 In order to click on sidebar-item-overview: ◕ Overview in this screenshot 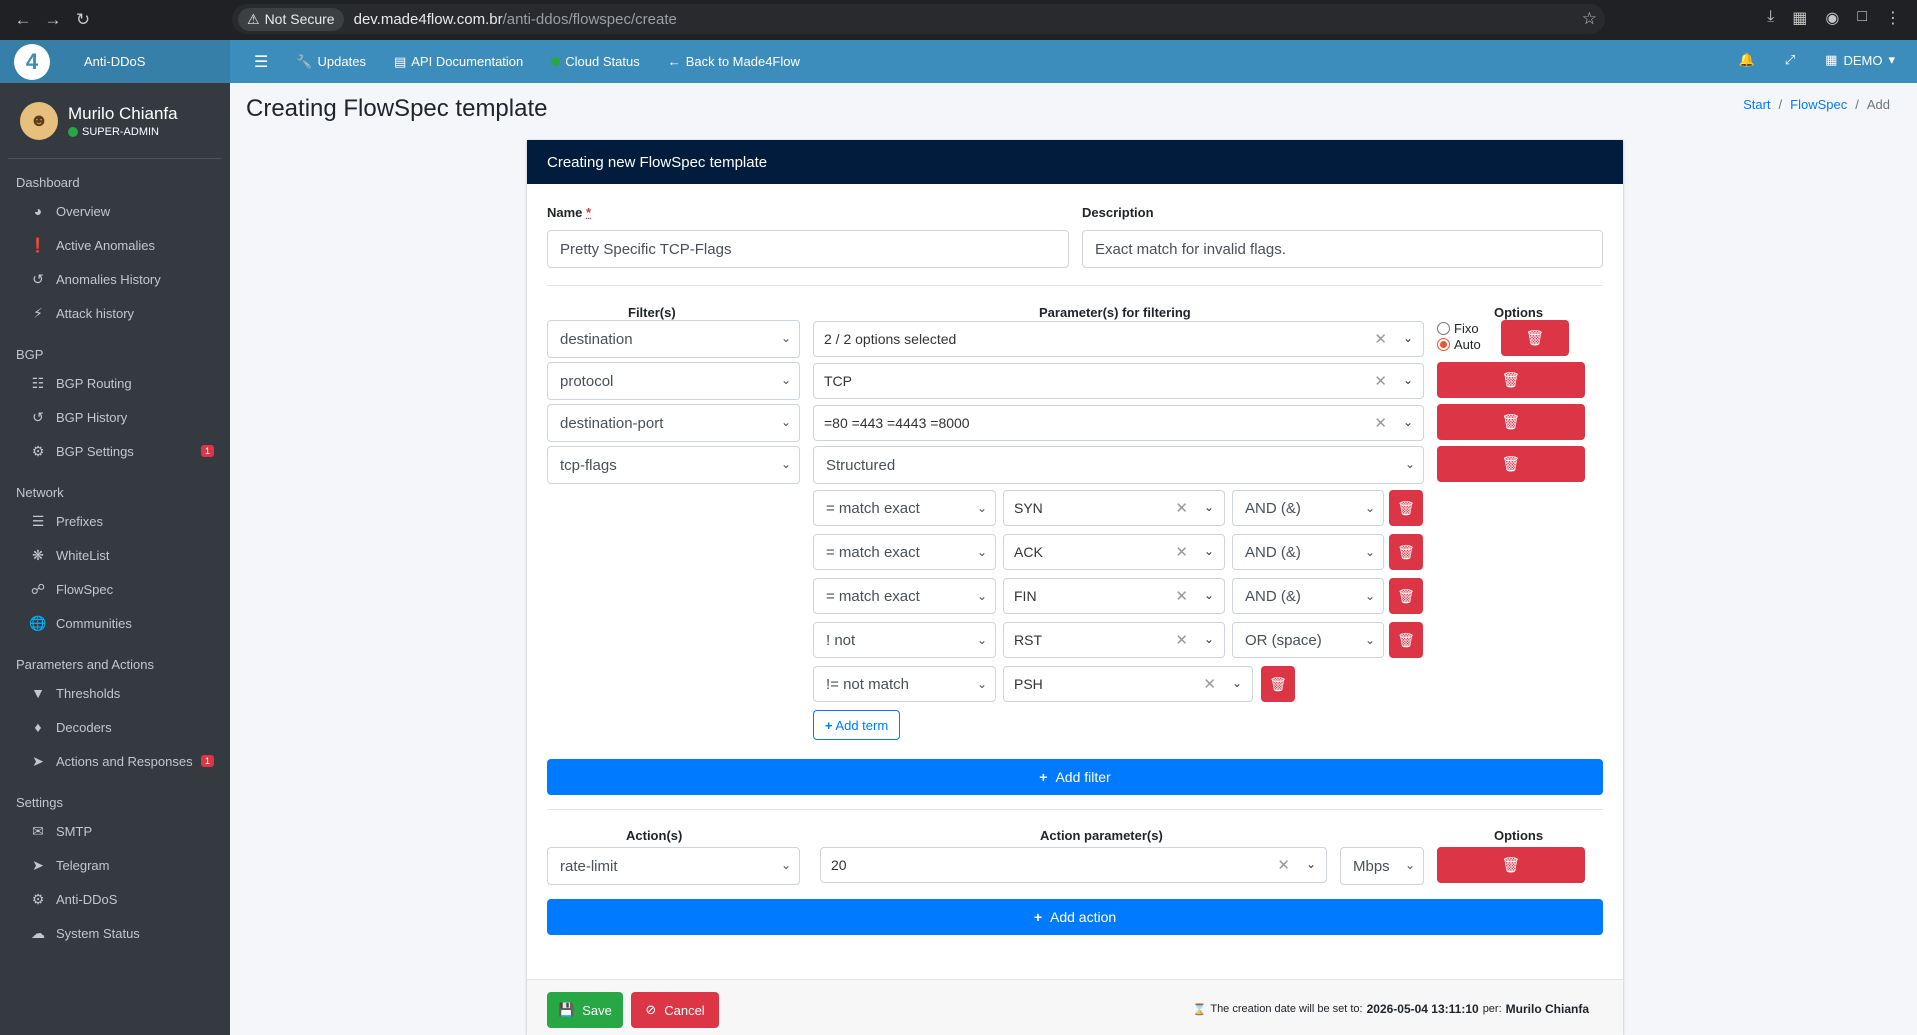, I will do `click(115, 211)`.